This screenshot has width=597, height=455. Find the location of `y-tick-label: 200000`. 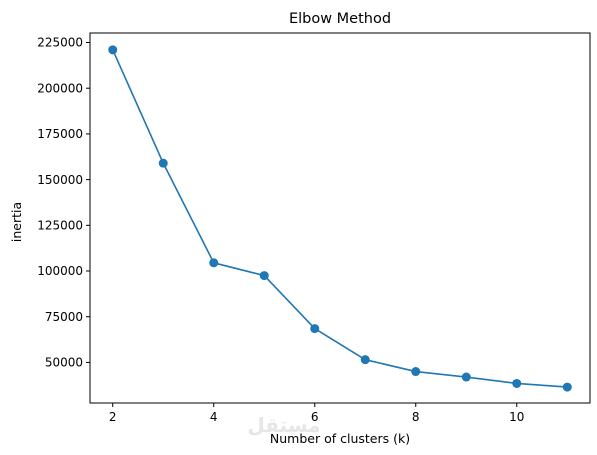

y-tick-label: 200000 is located at coordinates (60, 88).